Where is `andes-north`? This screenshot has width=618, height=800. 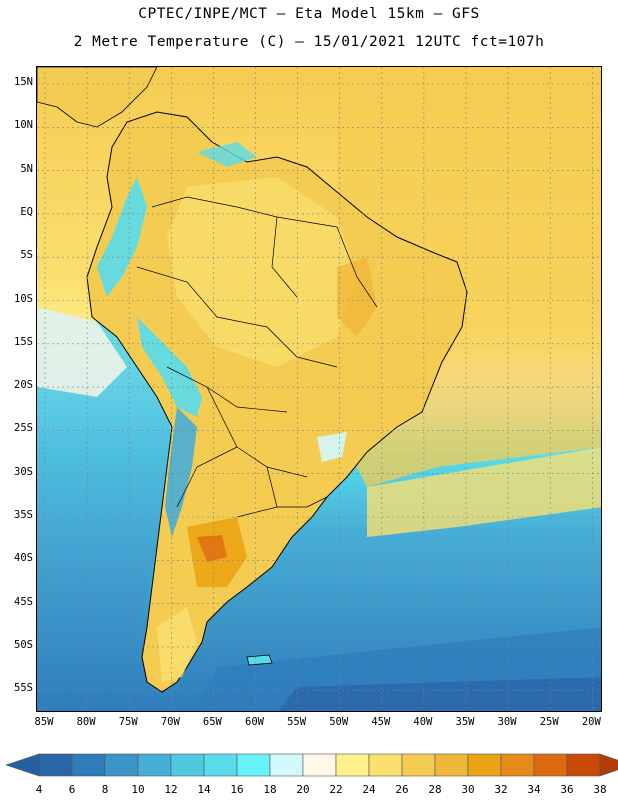 andes-north is located at coordinates (122, 237).